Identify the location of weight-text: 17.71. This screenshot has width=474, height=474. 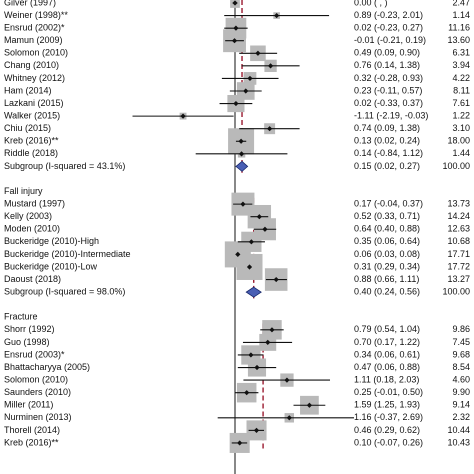
(458, 254).